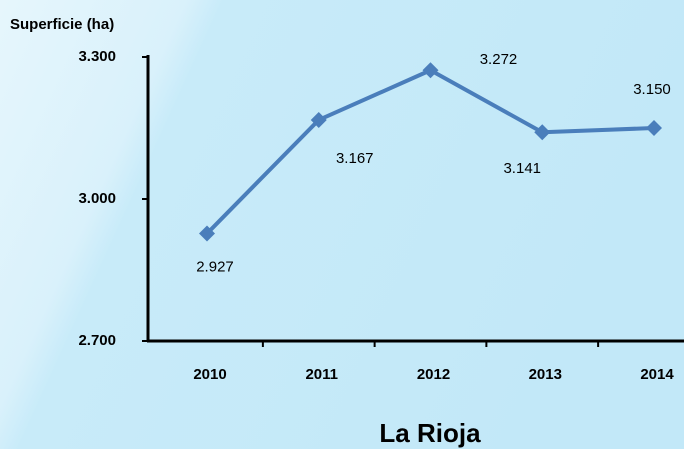 The width and height of the screenshot is (684, 449). What do you see at coordinates (652, 89) in the screenshot?
I see `data-label: 3.150` at bounding box center [652, 89].